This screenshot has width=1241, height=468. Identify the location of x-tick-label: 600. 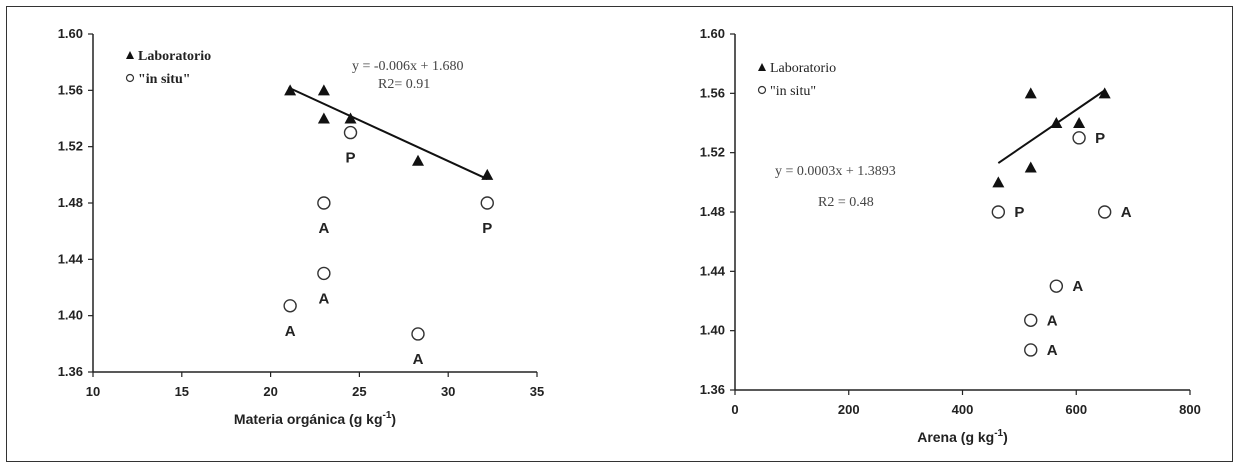
(1076, 409).